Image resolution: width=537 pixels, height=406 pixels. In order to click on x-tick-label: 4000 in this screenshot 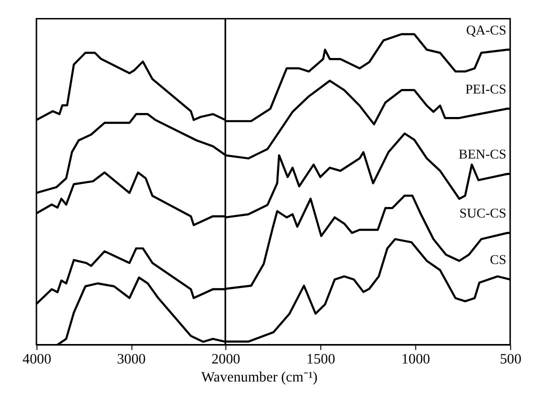, I will do `click(37, 359)`.